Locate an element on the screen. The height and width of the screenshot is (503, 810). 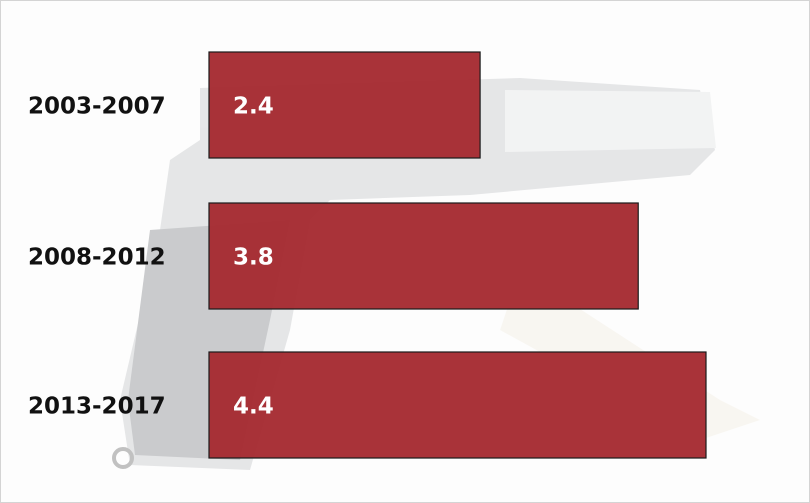
category-label: 2003-2007 is located at coordinates (97, 107).